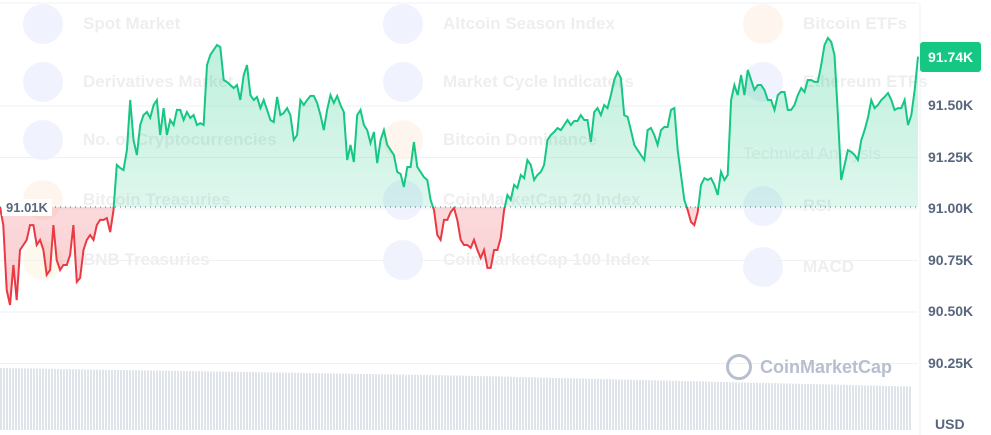  I want to click on watermark: CoinMarketCap, so click(809, 367).